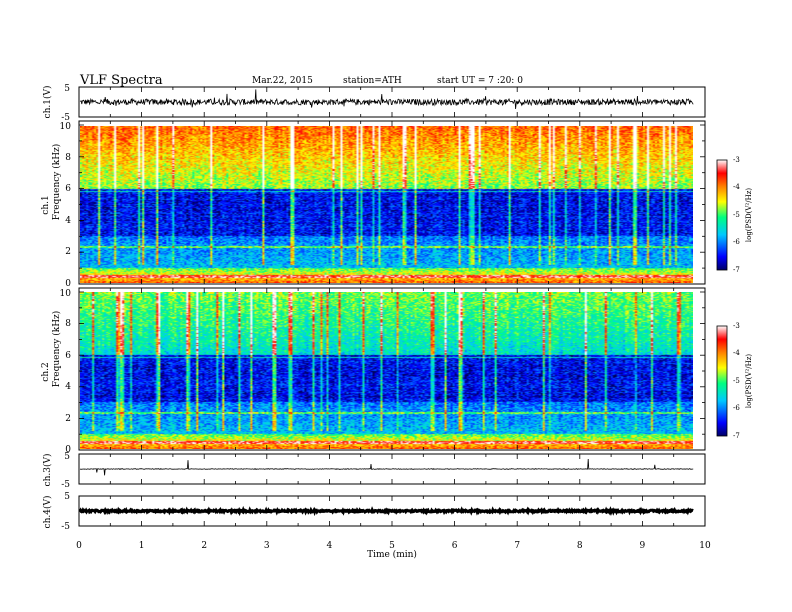 This screenshot has height=612, width=792. I want to click on ch1-colorbar-tick: -3, so click(736, 160).